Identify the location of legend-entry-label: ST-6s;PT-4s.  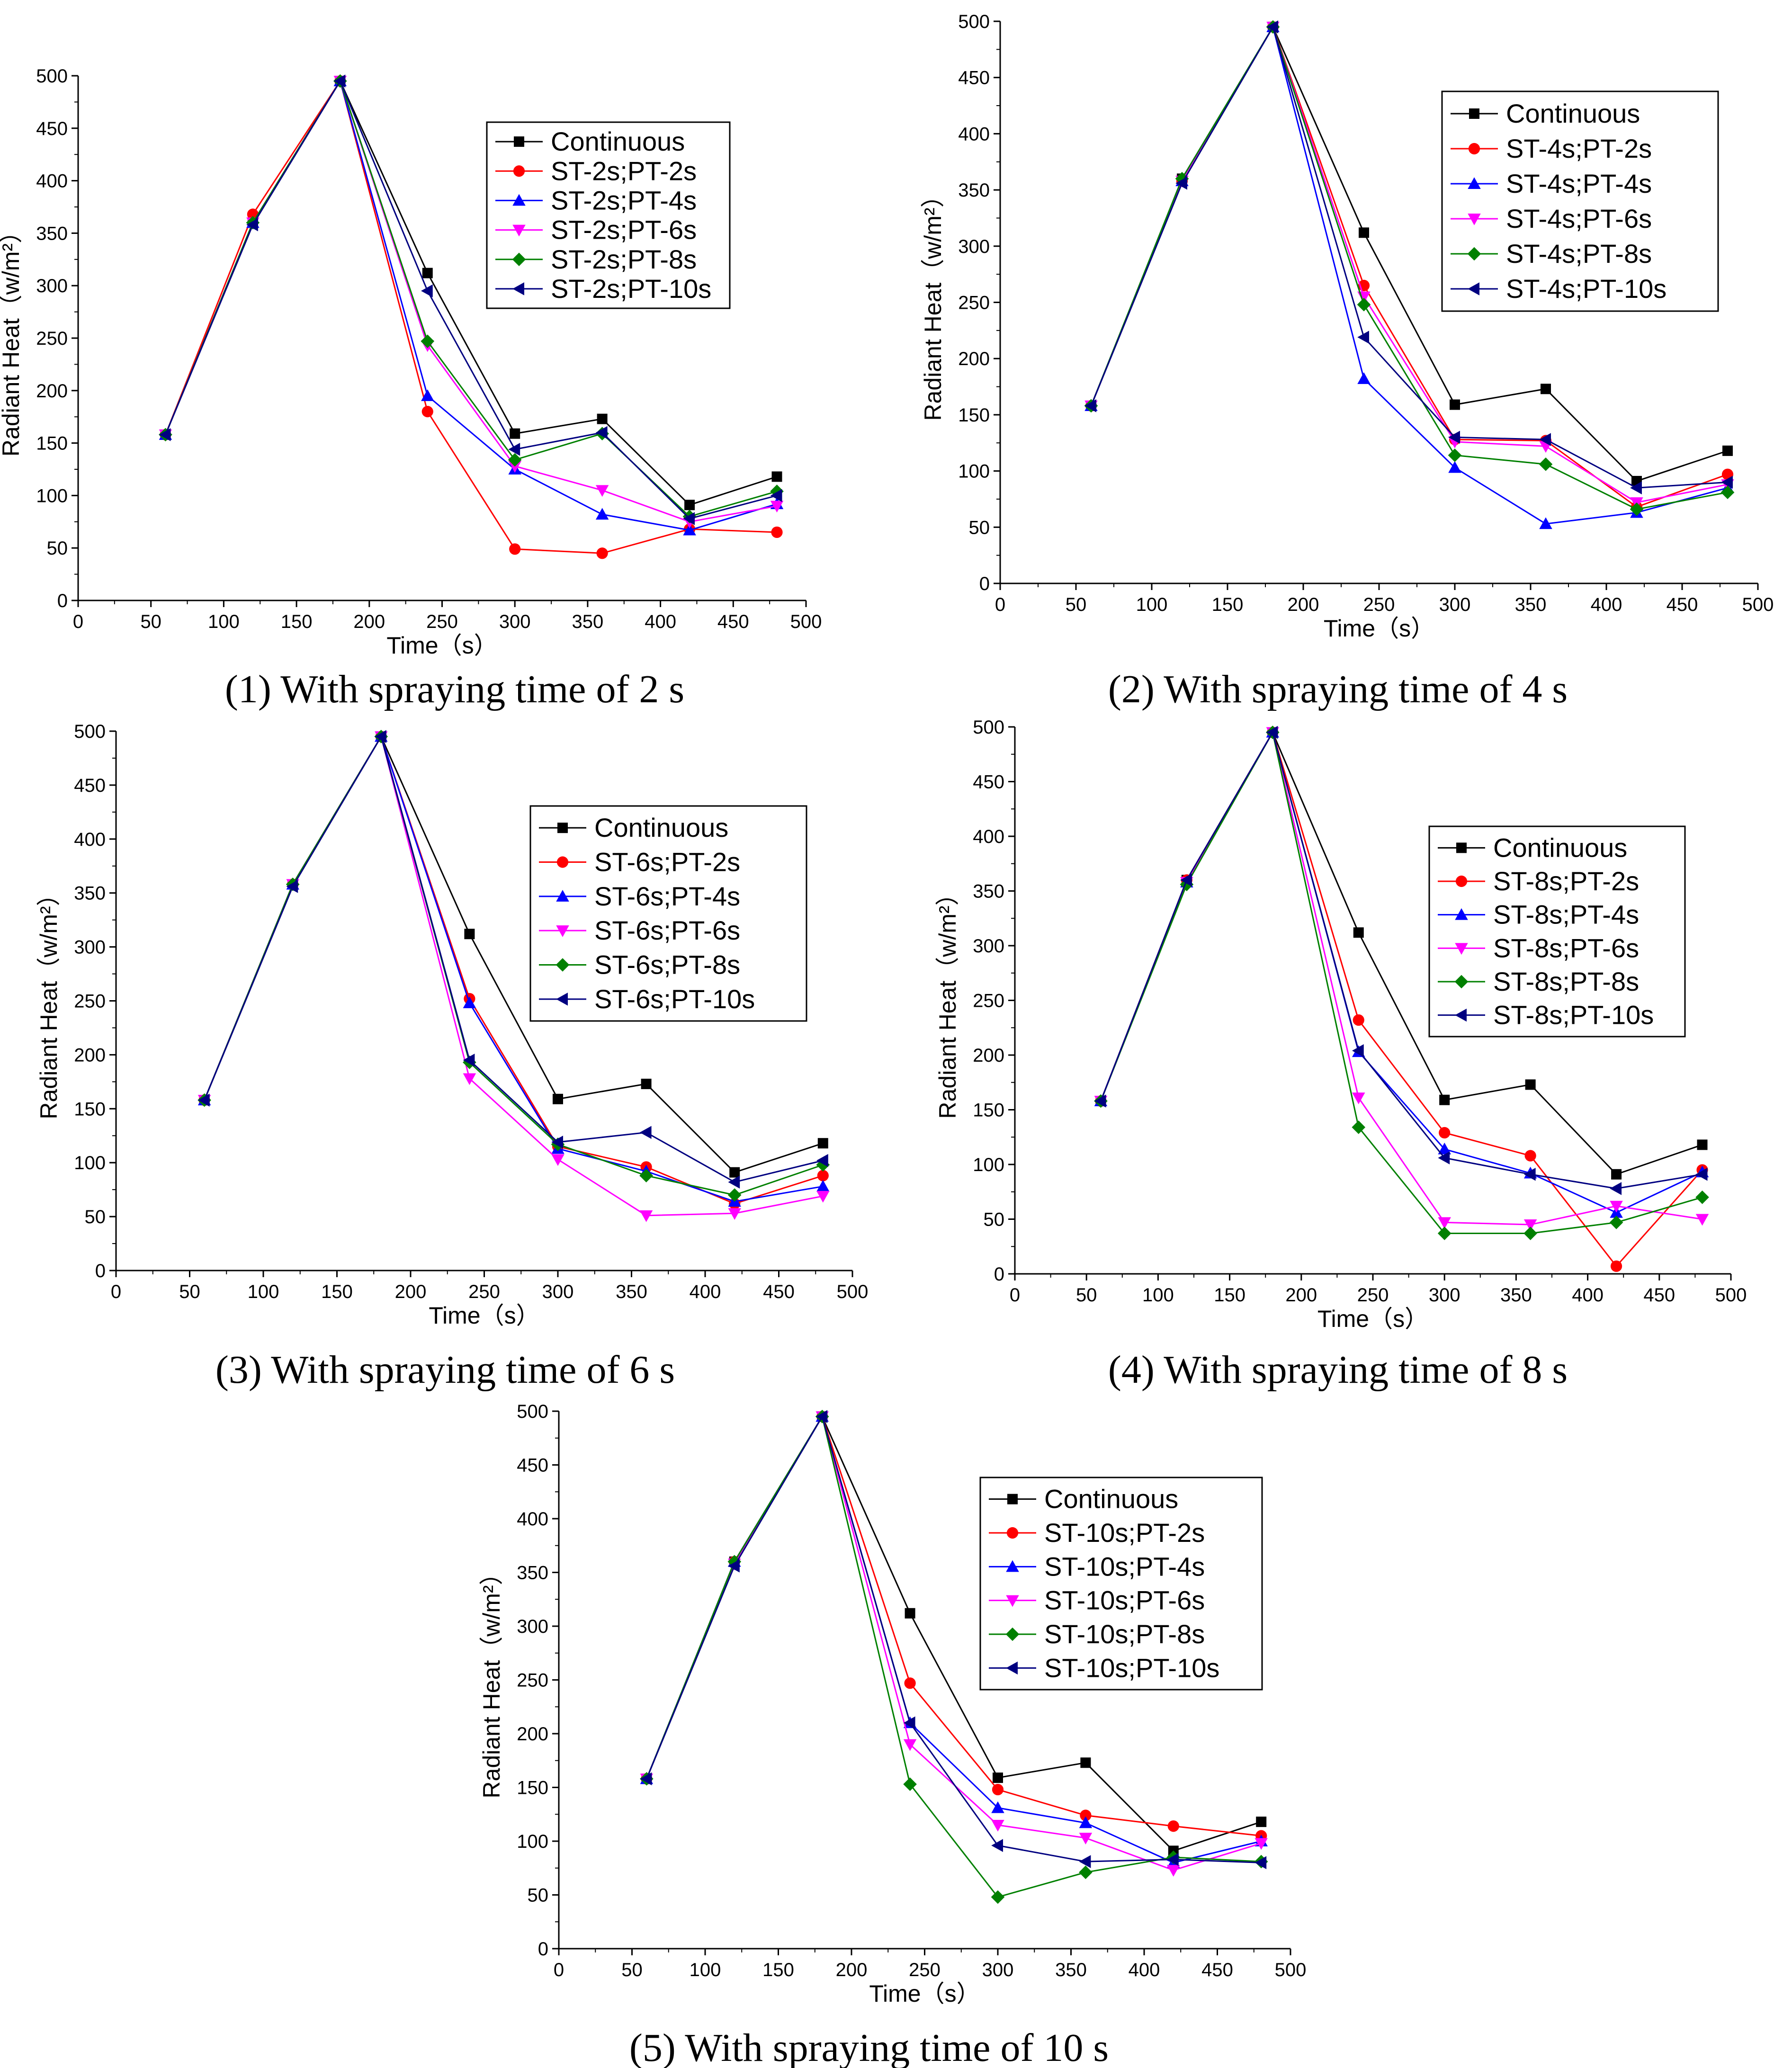
(667, 896).